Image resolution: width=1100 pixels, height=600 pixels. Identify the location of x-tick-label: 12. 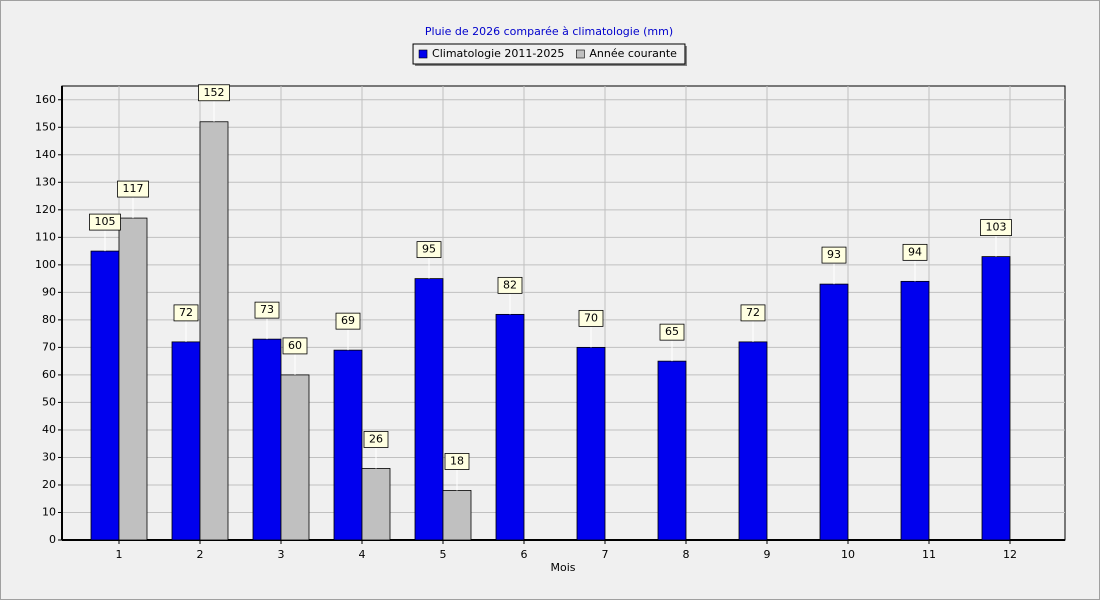
(1010, 554).